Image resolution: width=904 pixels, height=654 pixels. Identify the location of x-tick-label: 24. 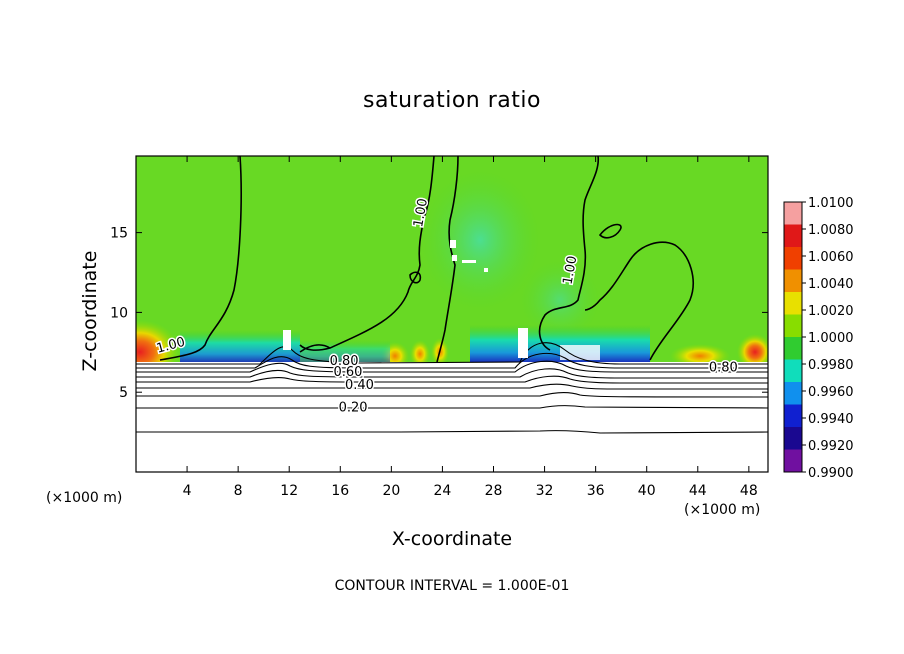
(443, 491).